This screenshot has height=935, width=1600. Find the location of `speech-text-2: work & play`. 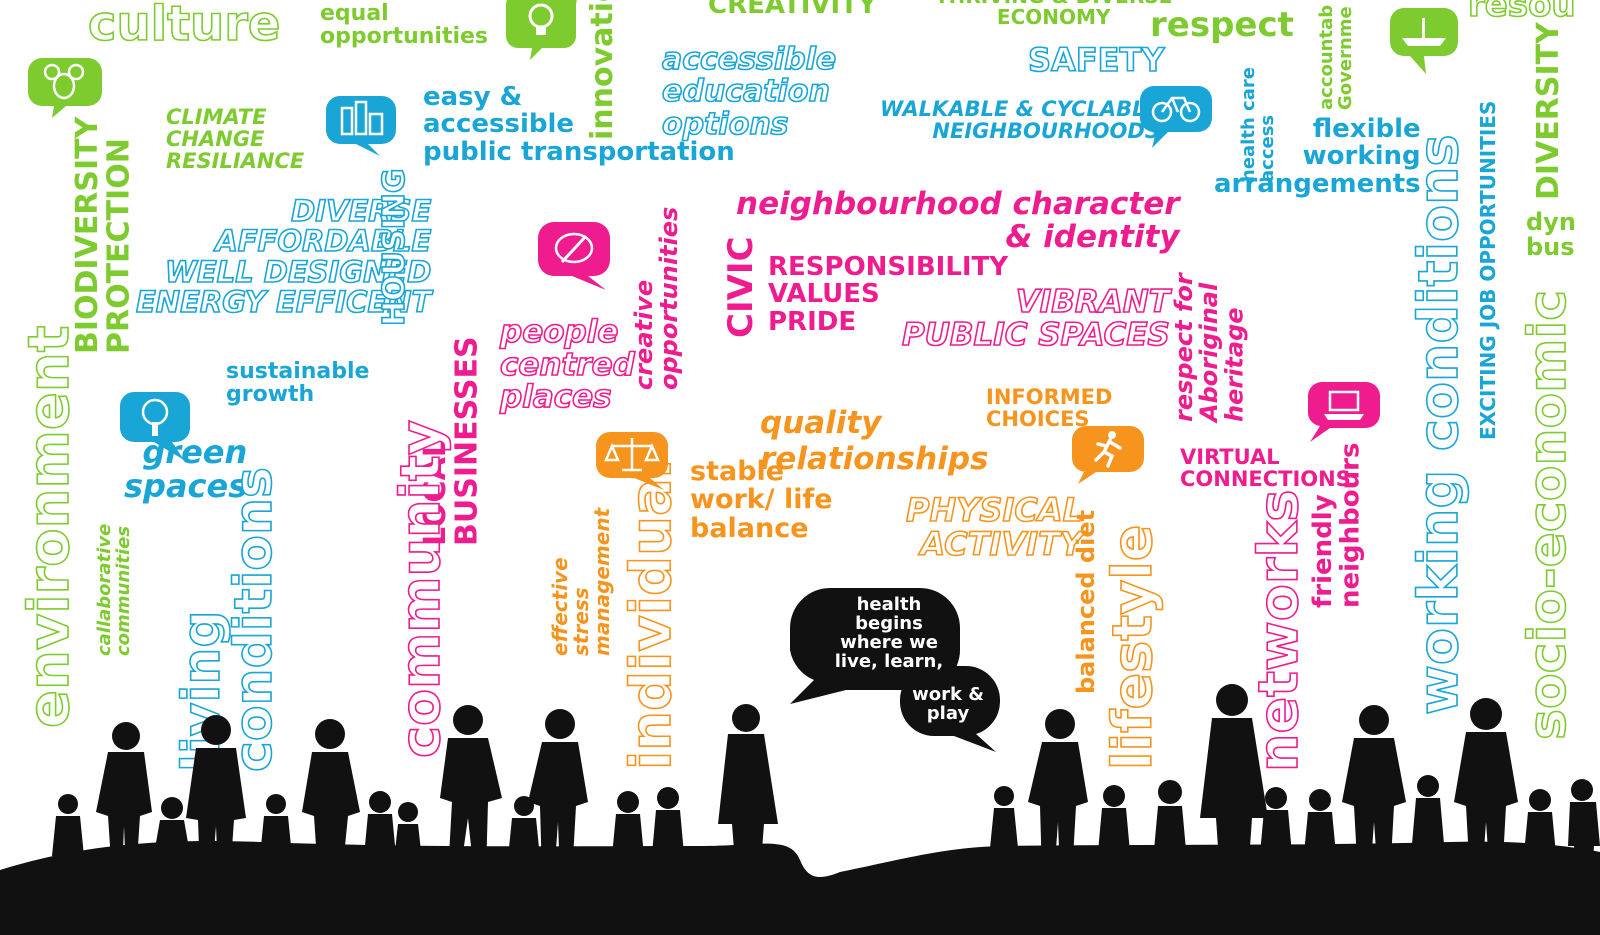

speech-text-2: work & play is located at coordinates (948, 704).